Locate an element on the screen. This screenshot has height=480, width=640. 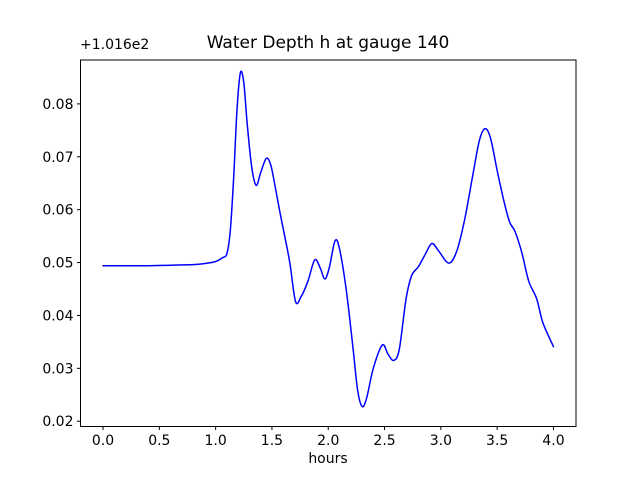
x-tick-label: 3.5 is located at coordinates (497, 441).